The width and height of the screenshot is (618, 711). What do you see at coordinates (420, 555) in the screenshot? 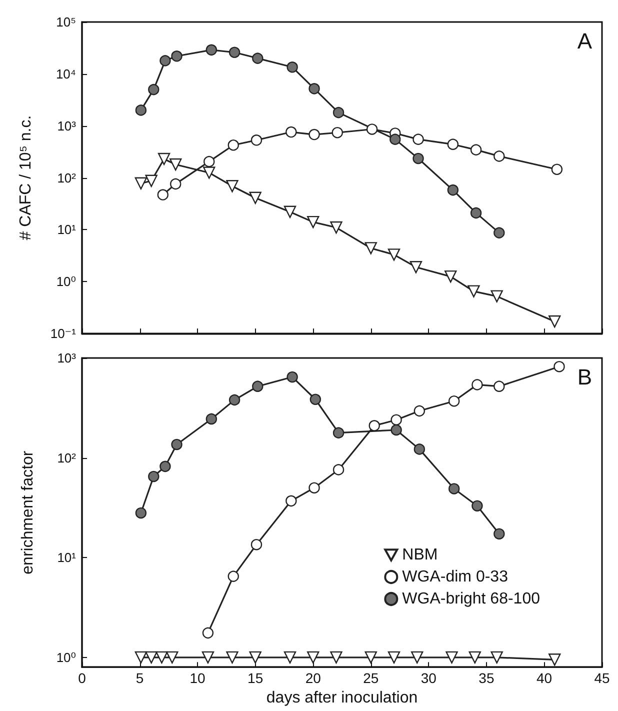
I see `legend-label: NBM` at bounding box center [420, 555].